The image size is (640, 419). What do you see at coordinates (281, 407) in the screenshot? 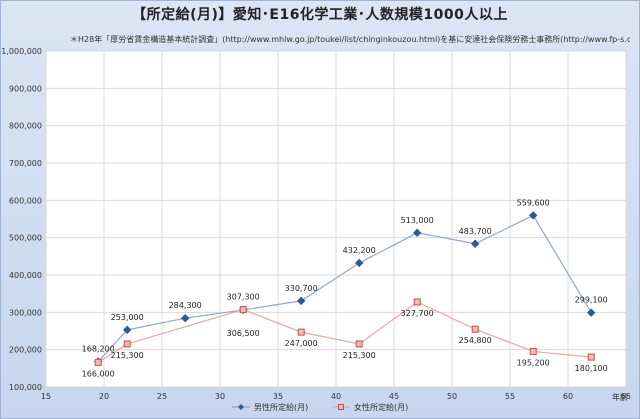
I see `legend-label: 男性所定給(月)` at bounding box center [281, 407].